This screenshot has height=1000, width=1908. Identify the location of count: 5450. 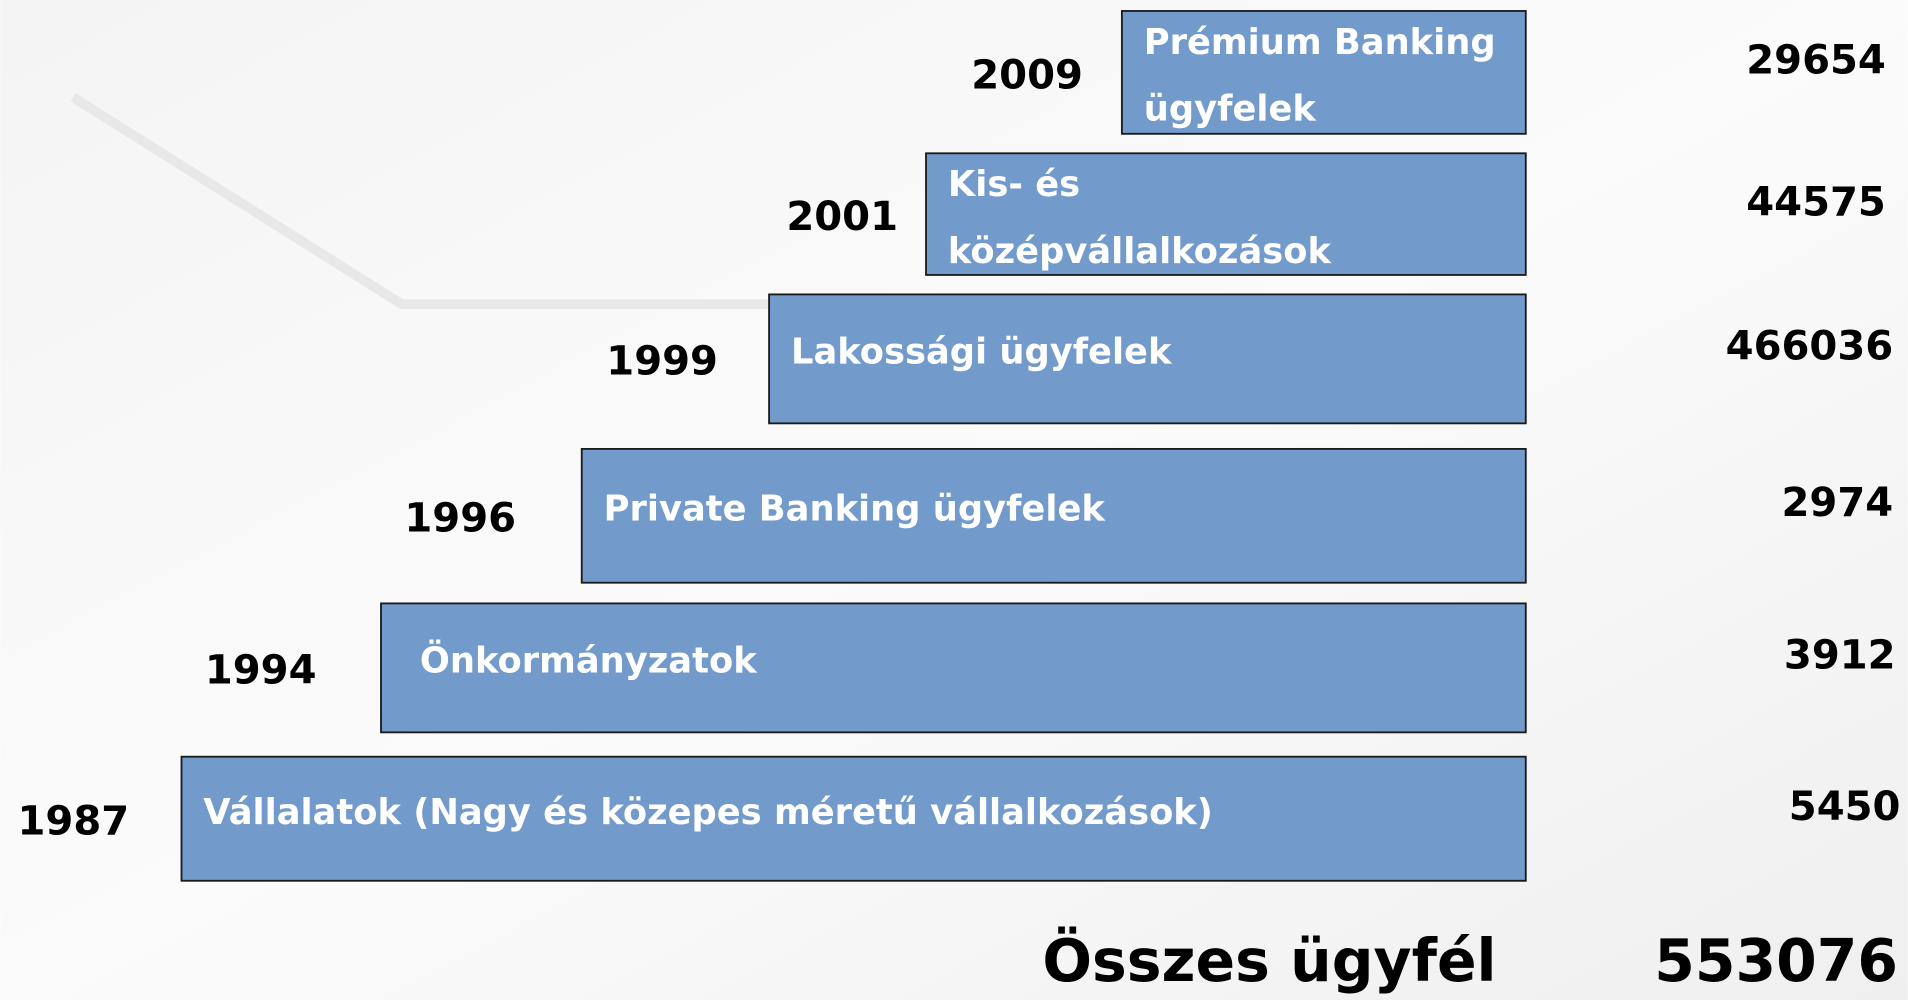
(1845, 807).